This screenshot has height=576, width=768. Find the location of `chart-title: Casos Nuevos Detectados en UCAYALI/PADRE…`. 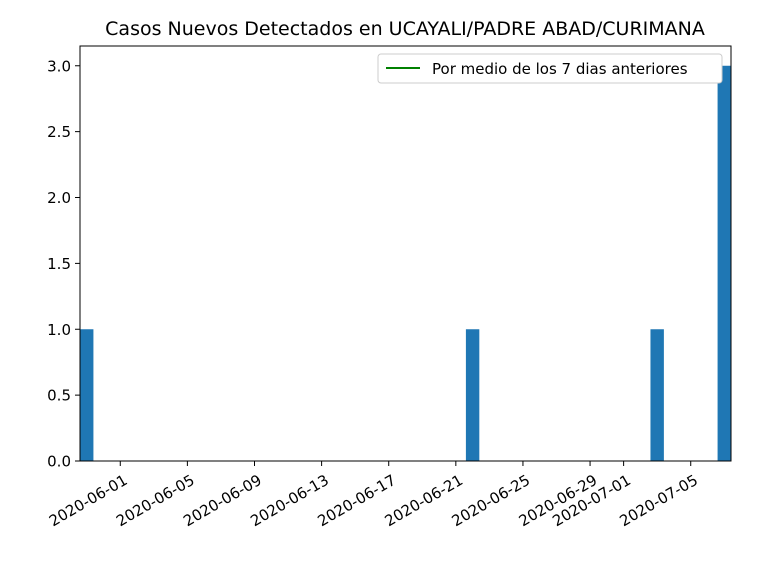

chart-title: Casos Nuevos Detectados en UCAYALI/PADRE… is located at coordinates (405, 29).